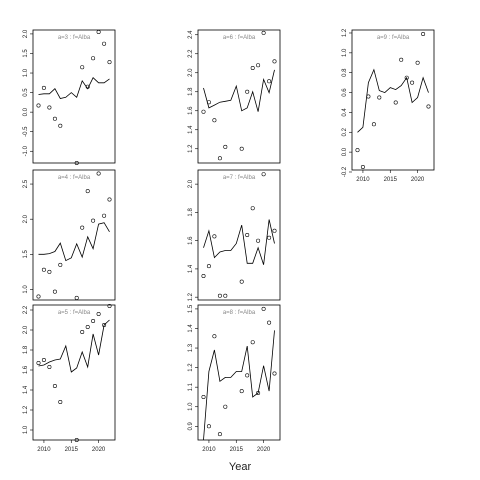 The width and height of the screenshot is (480, 480). I want to click on panel-label: a=9 : f=Alba, so click(393, 38).